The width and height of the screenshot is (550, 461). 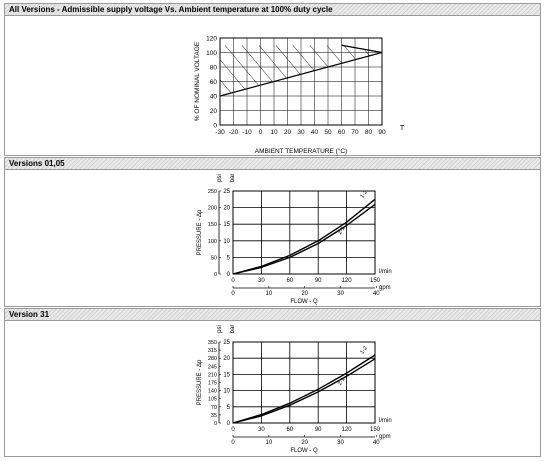 What do you see at coordinates (234, 132) in the screenshot?
I see `x-tick-label: -20` at bounding box center [234, 132].